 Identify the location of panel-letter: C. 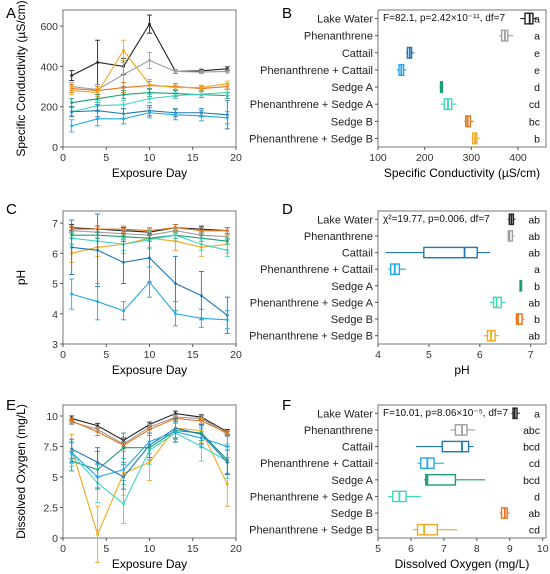
(11, 209).